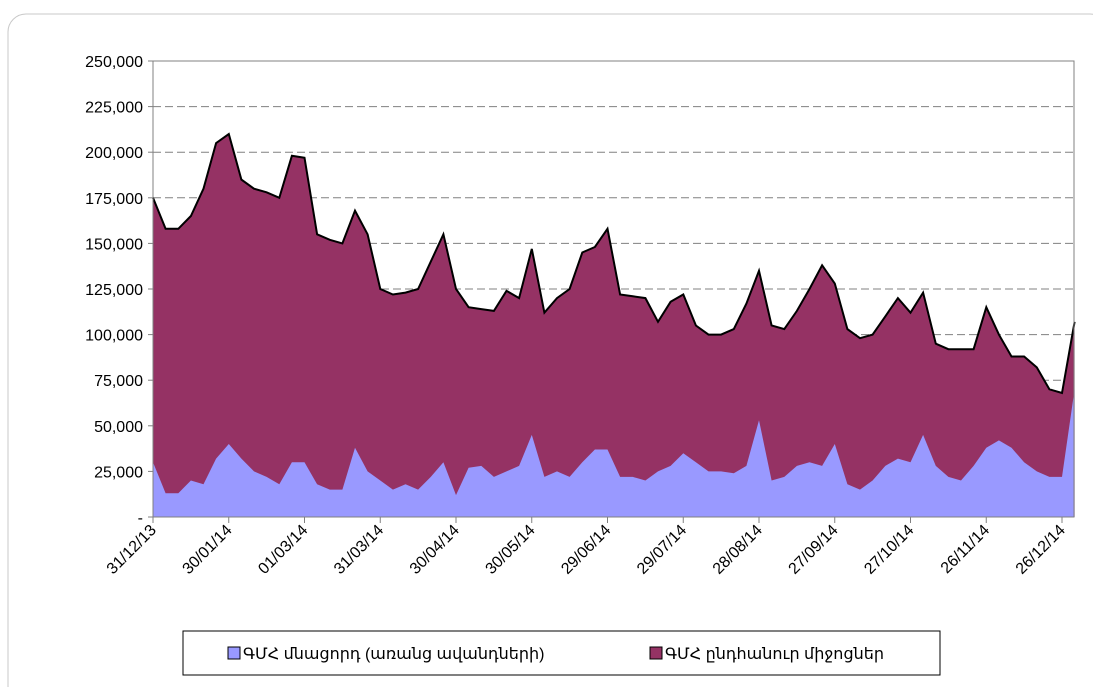 This screenshot has width=1093, height=687. I want to click on legend, so click(561, 653).